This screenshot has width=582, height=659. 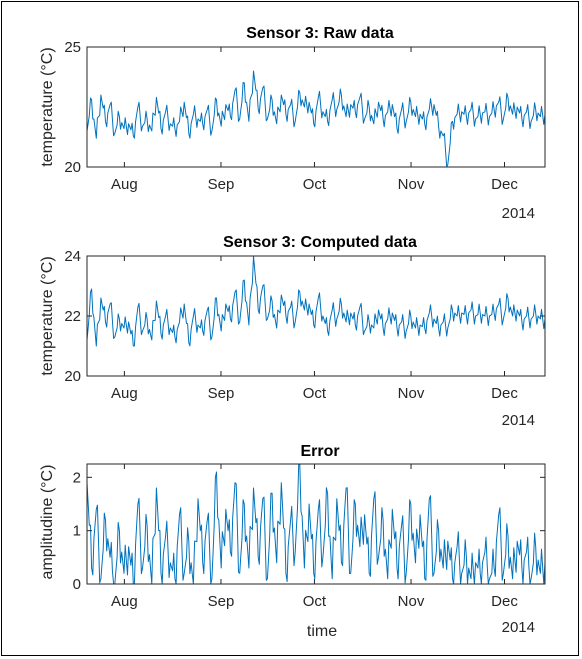 What do you see at coordinates (72, 47) in the screenshot?
I see `y-tick-label: 25` at bounding box center [72, 47].